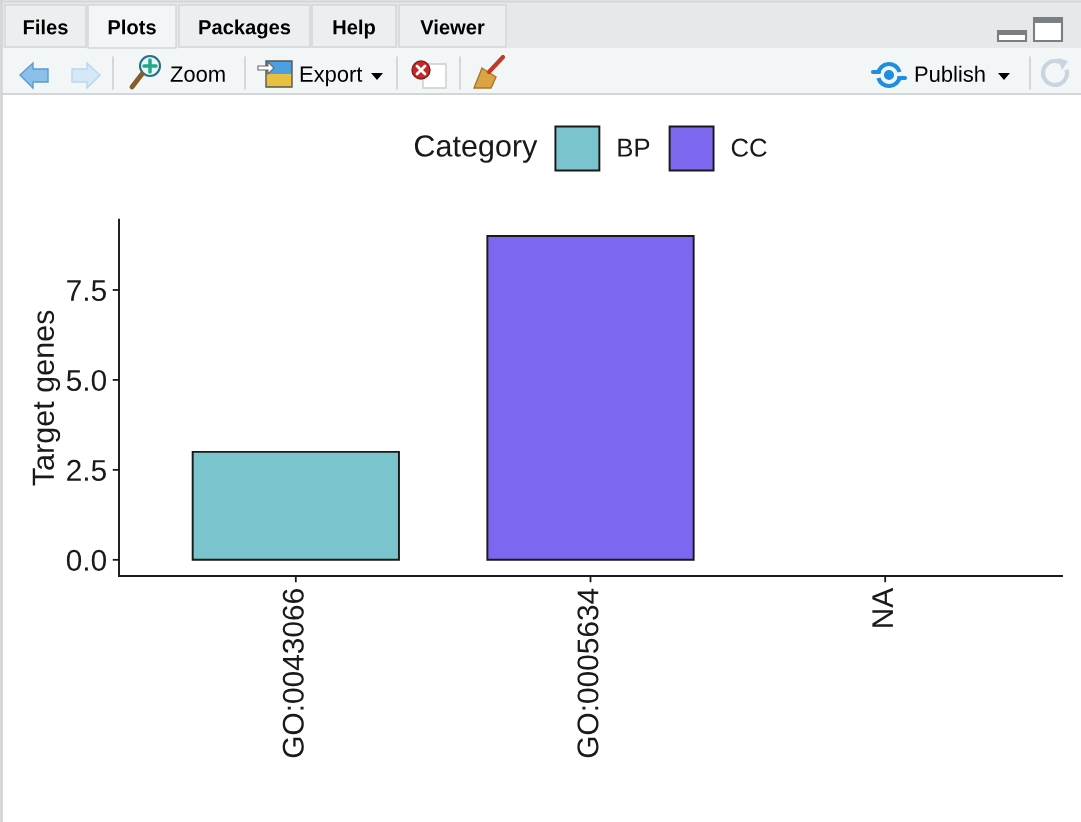 The image size is (1081, 822). I want to click on y-tick-label: 0.0, so click(86, 560).